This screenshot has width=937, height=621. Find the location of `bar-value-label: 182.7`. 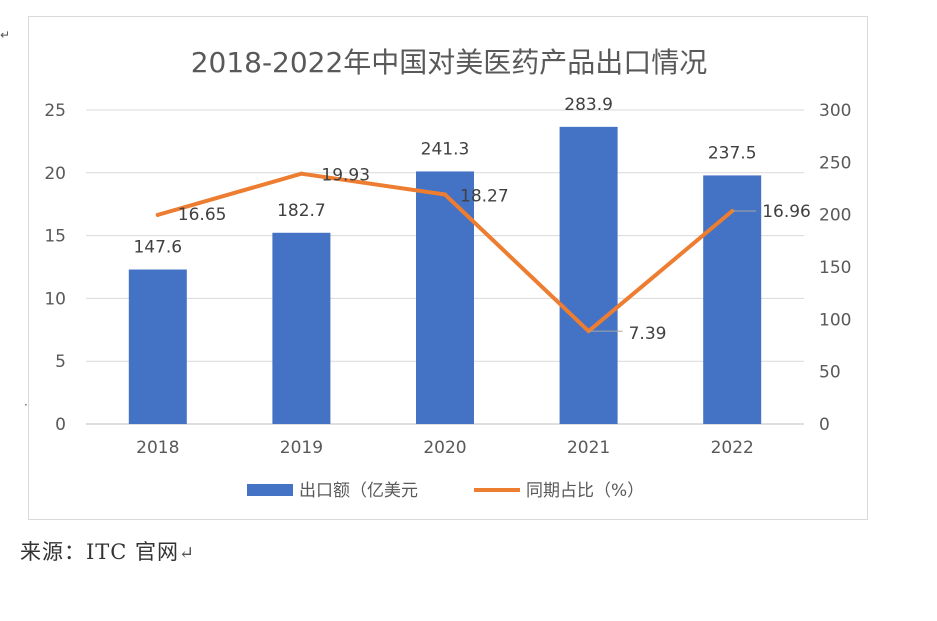

bar-value-label: 182.7 is located at coordinates (301, 211).